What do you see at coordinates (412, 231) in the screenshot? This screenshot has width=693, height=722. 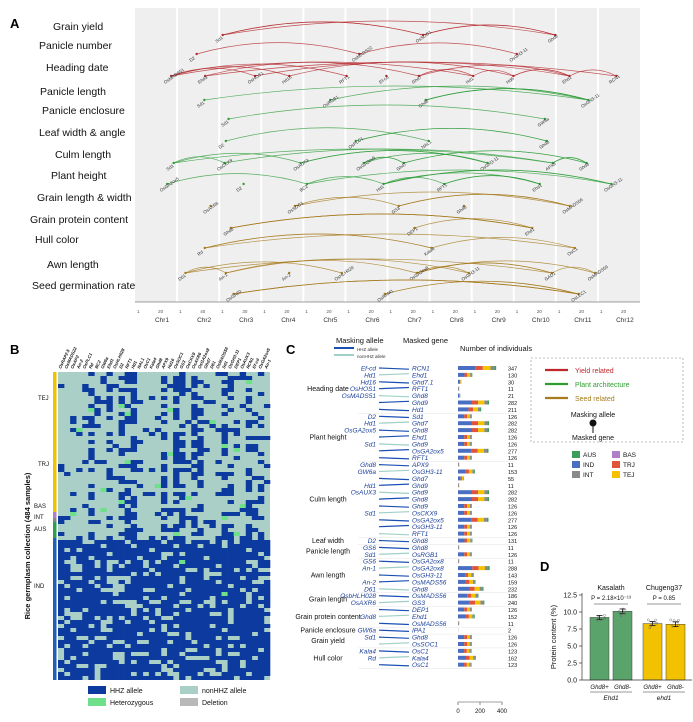 I see `gene-label: DEP1` at bounding box center [412, 231].